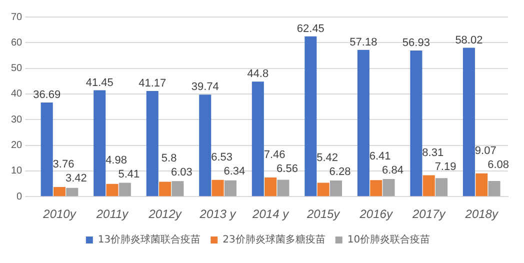  What do you see at coordinates (445, 166) in the screenshot?
I see `data-label: 7.19` at bounding box center [445, 166].